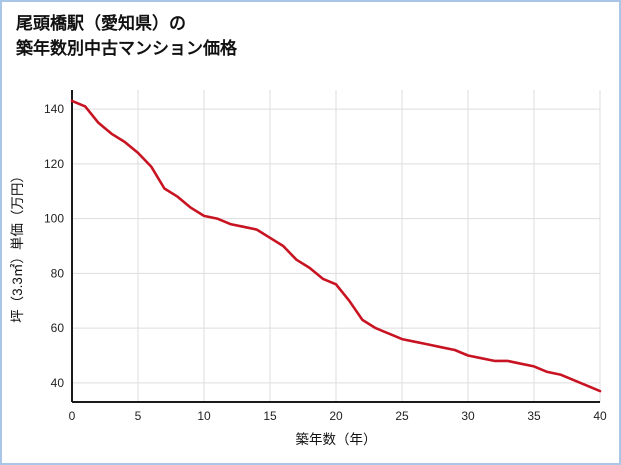 The image size is (621, 465). What do you see at coordinates (101, 23) in the screenshot?
I see `chart-title-line1: 尾頭橋駅（愛知県）の` at bounding box center [101, 23].